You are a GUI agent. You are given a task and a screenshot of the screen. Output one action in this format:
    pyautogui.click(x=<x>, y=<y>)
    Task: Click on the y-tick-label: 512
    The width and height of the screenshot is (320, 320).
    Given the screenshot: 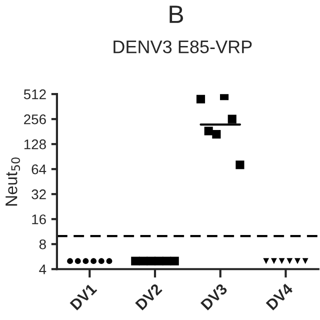 What is the action you would take?
    pyautogui.click(x=35, y=94)
    